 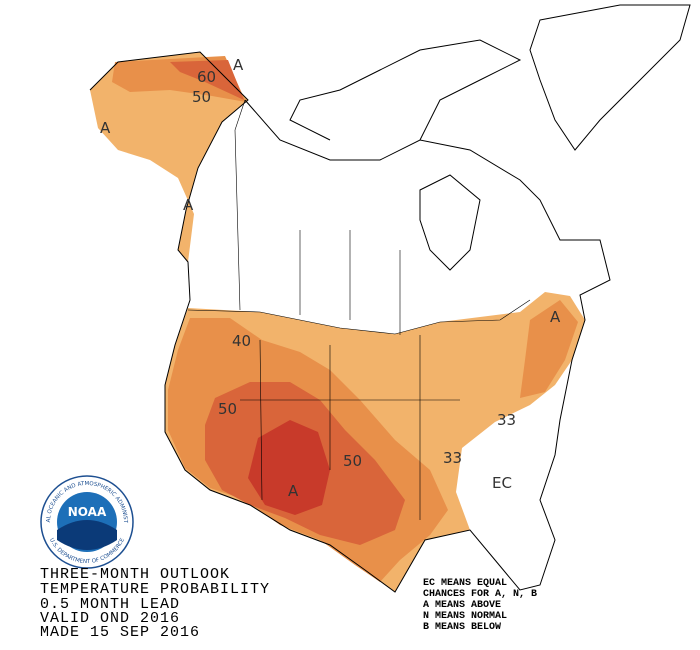 What do you see at coordinates (87, 512) in the screenshot?
I see `logo-name: NOAA` at bounding box center [87, 512].